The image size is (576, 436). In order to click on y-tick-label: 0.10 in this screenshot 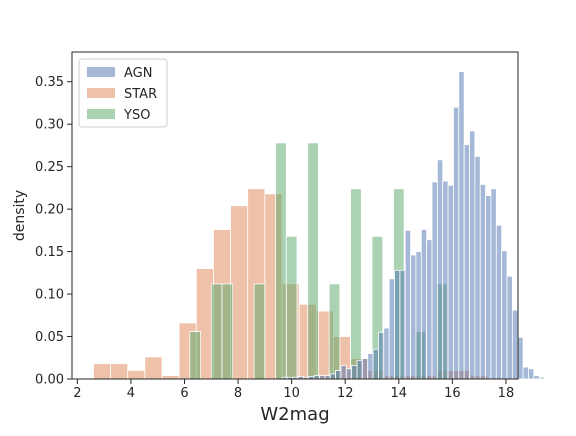, I will do `click(49, 295)`.